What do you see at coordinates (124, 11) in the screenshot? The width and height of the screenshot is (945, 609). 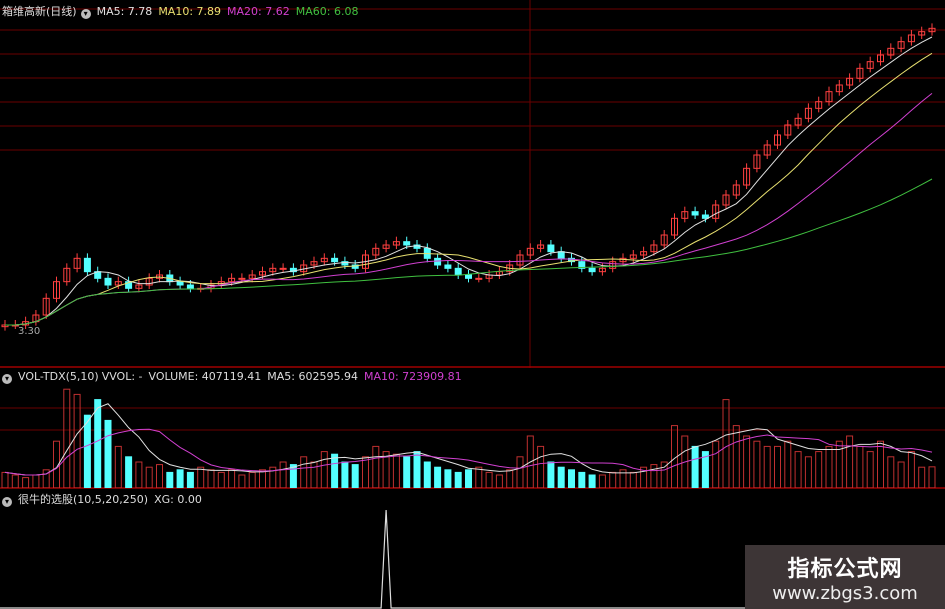 I see `ma5-label: MA5: 7.78` at bounding box center [124, 11].